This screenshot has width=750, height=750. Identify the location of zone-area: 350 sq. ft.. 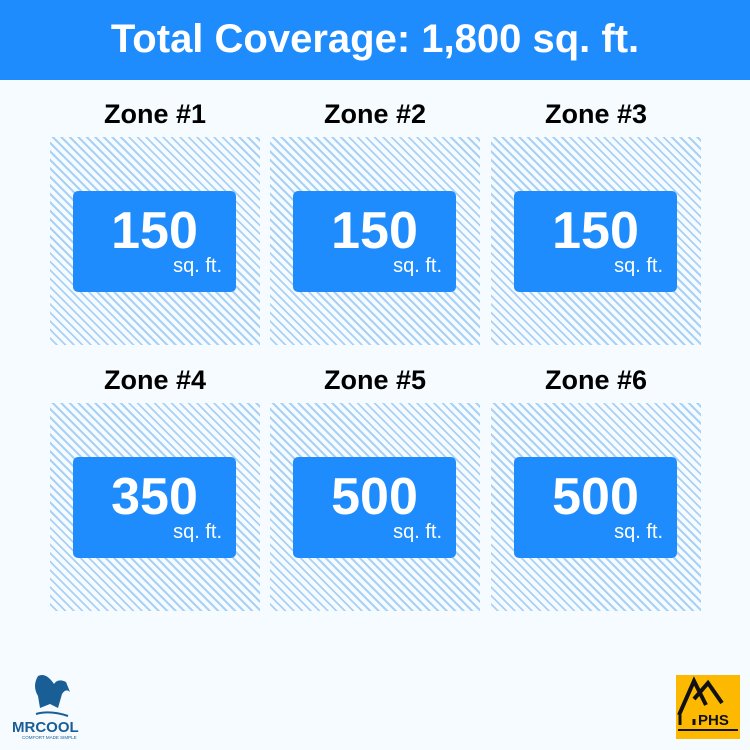
(155, 507).